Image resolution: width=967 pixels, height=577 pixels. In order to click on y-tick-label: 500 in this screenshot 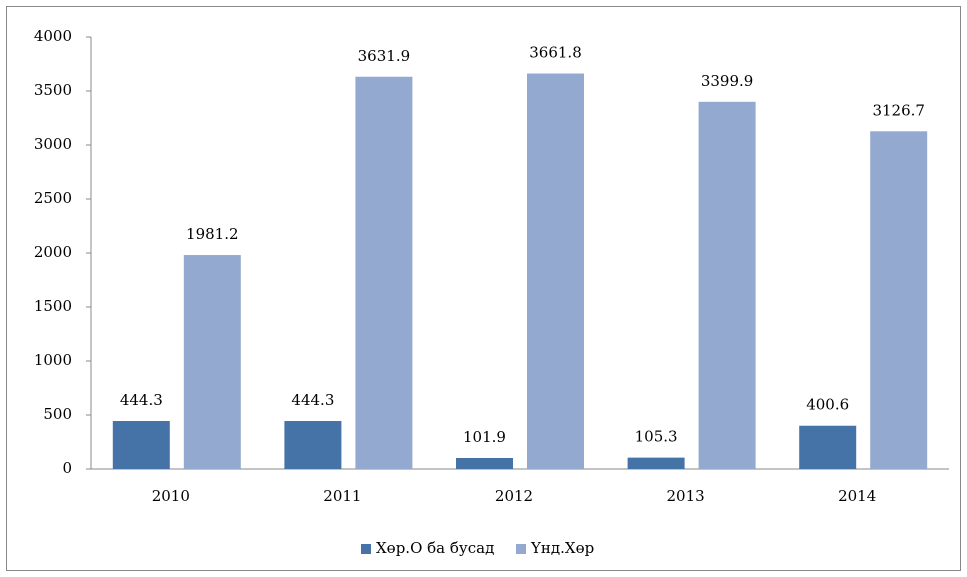, I will do `click(57, 414)`.